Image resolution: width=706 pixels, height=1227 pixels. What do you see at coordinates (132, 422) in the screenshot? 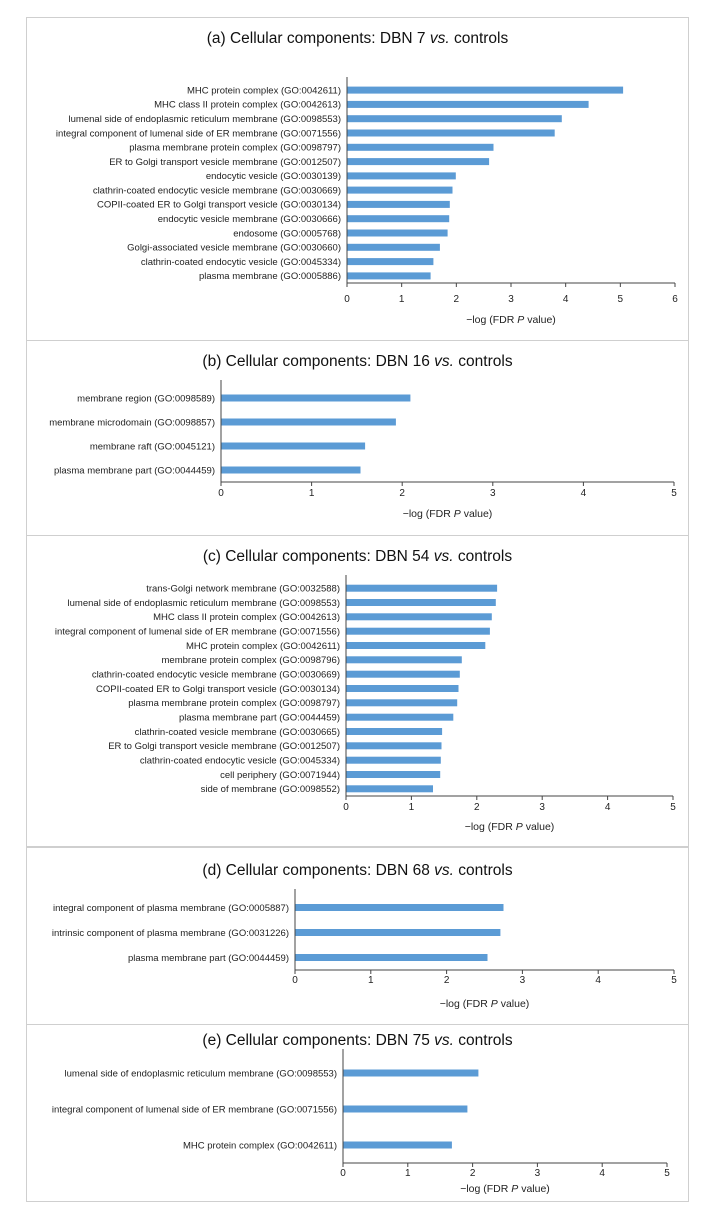
I see `category-label: membrane microdomain (GO:0098857)` at bounding box center [132, 422].